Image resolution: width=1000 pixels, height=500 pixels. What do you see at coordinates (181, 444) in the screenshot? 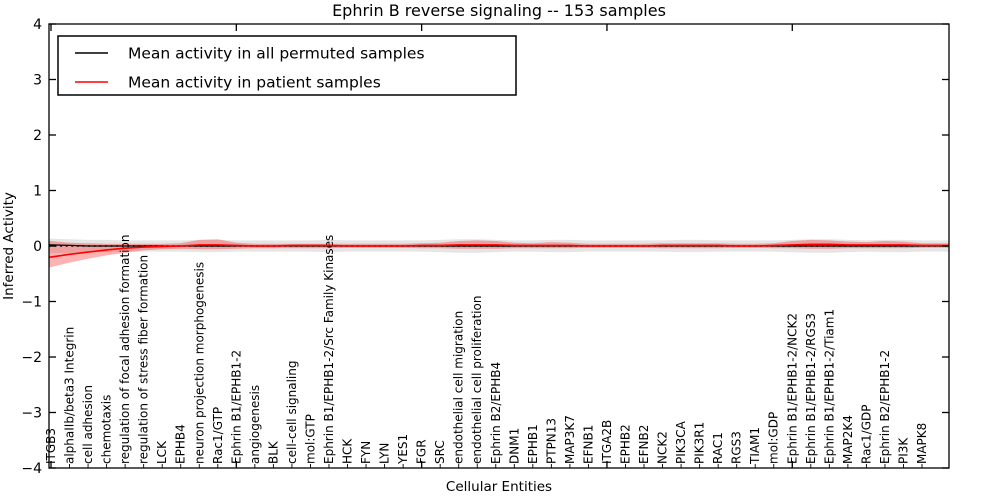
I see `x-tick-label: EPHB4` at bounding box center [181, 444].